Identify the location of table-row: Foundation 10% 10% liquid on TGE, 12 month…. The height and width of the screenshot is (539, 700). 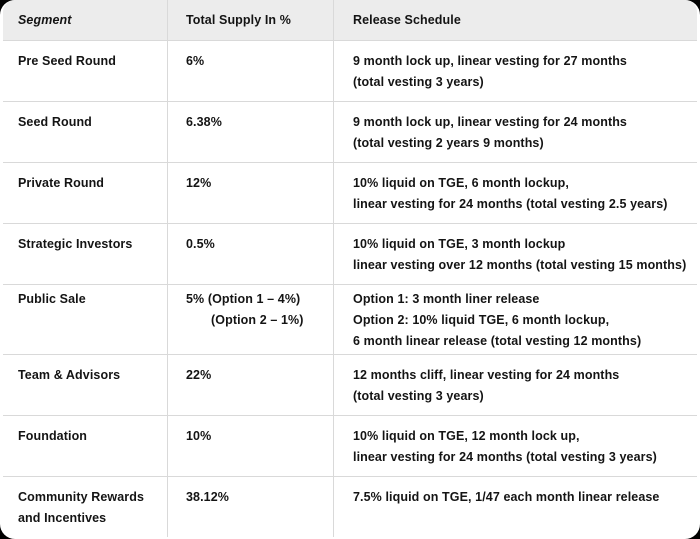
(350, 445).